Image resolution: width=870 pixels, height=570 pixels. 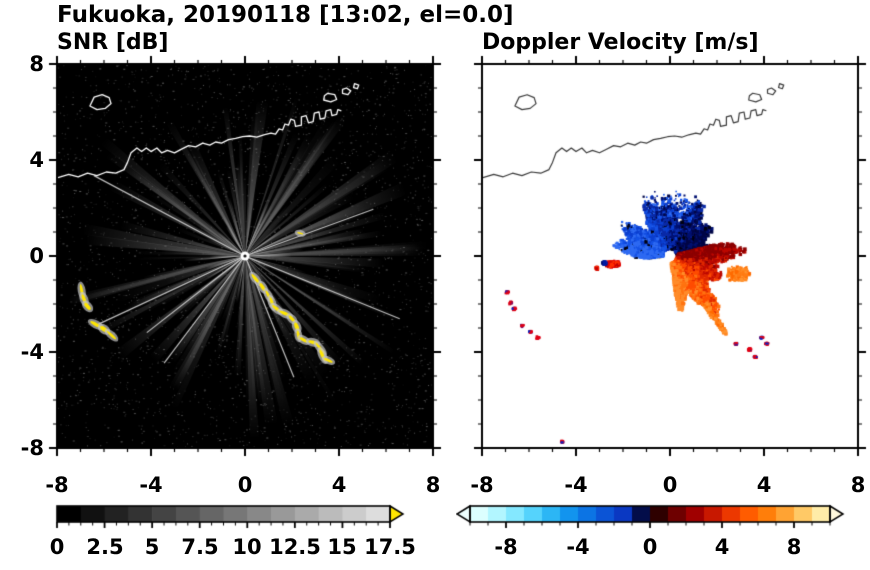 What do you see at coordinates (620, 42) in the screenshot?
I see `doppler-panel-title: Doppler Velocity [m/s]` at bounding box center [620, 42].